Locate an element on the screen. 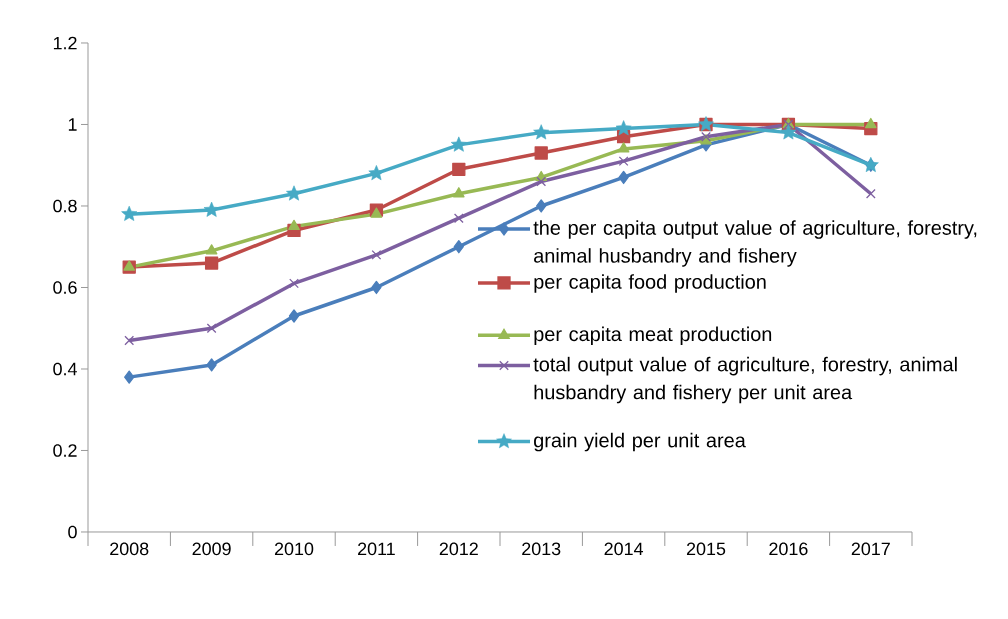 This screenshot has width=1008, height=619. y-tick-label: 0.6 is located at coordinates (65, 287).